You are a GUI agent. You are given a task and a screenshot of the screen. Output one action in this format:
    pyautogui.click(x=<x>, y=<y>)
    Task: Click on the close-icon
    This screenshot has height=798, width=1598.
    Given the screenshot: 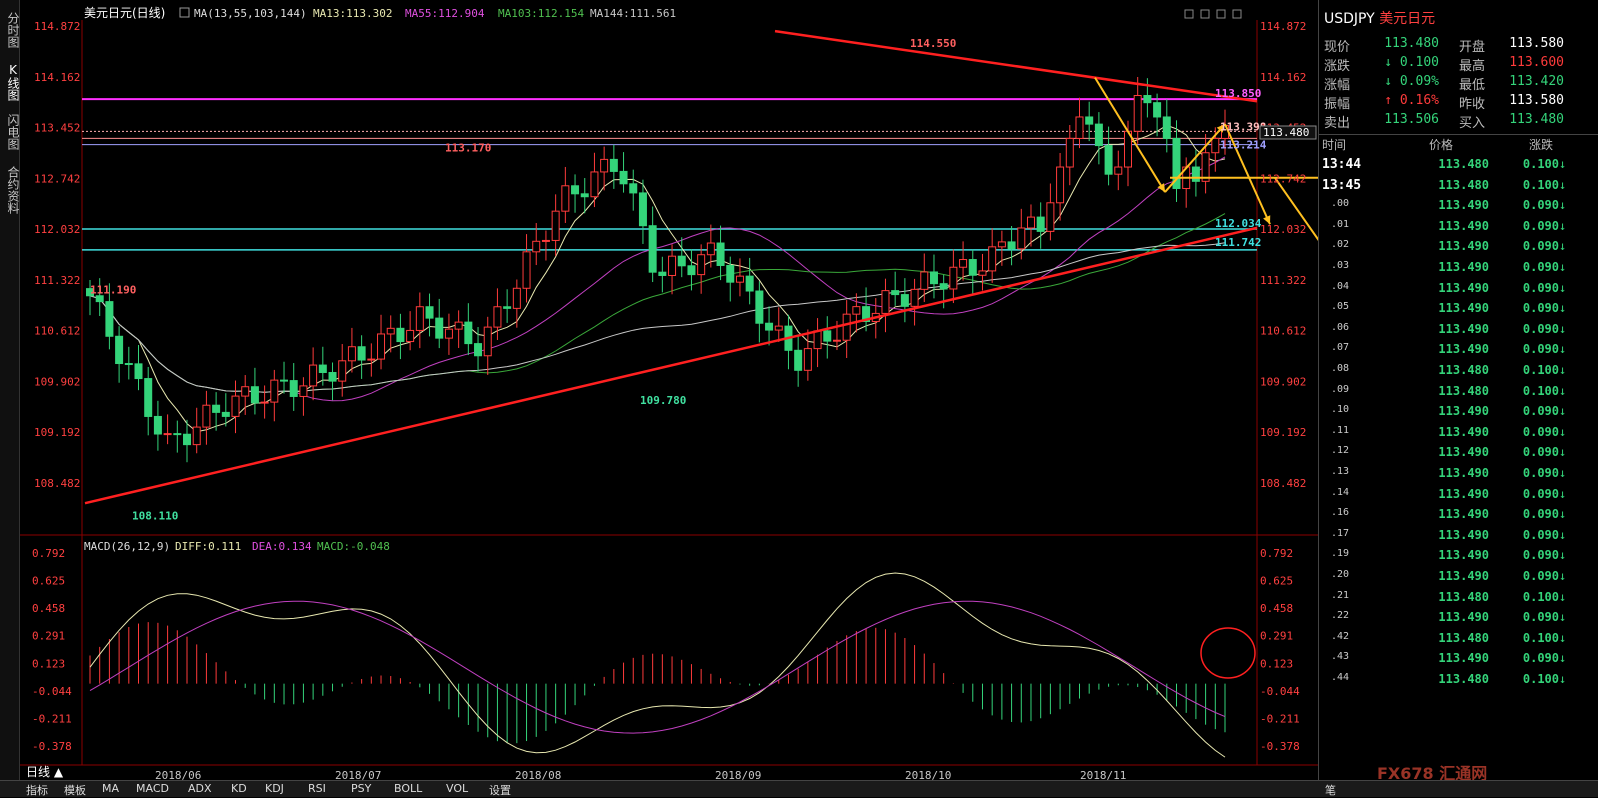 What is the action you would take?
    pyautogui.click(x=1237, y=14)
    